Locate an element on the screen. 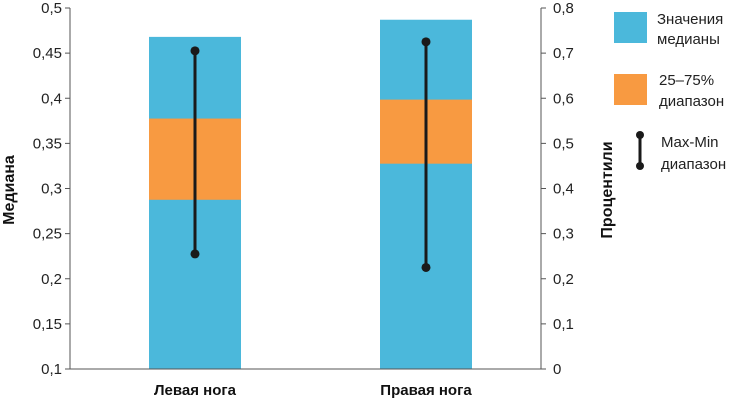 The width and height of the screenshot is (743, 401). y-right-tick-label: 0,2 is located at coordinates (563, 279).